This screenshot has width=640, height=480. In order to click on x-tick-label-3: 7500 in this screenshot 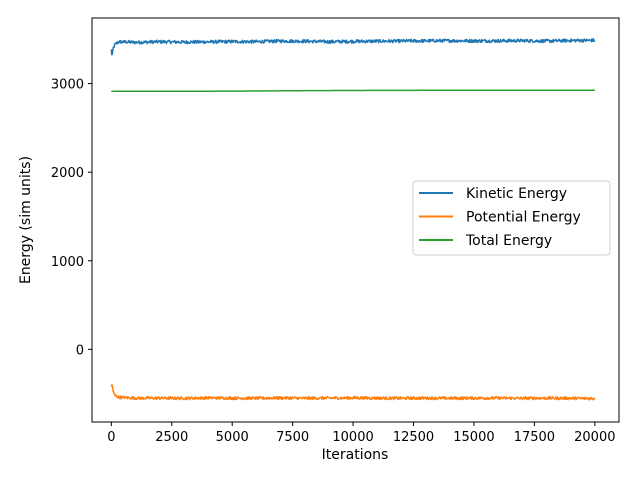, I will do `click(292, 437)`.